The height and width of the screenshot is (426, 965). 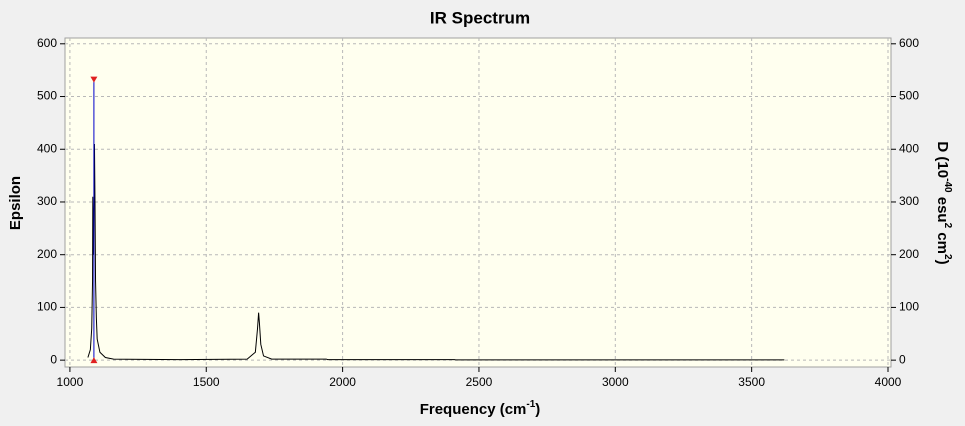 What do you see at coordinates (909, 201) in the screenshot?
I see `y2-tick-label: 300` at bounding box center [909, 201].